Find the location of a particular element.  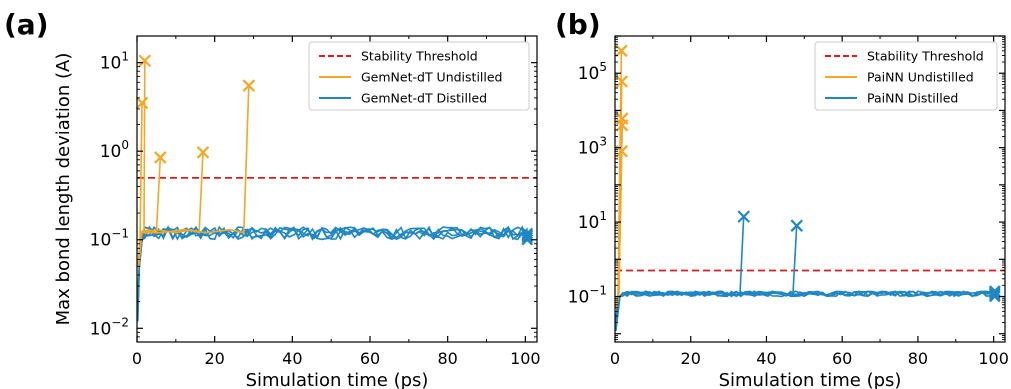

y-tick-label: 10³ is located at coordinates (592, 147).